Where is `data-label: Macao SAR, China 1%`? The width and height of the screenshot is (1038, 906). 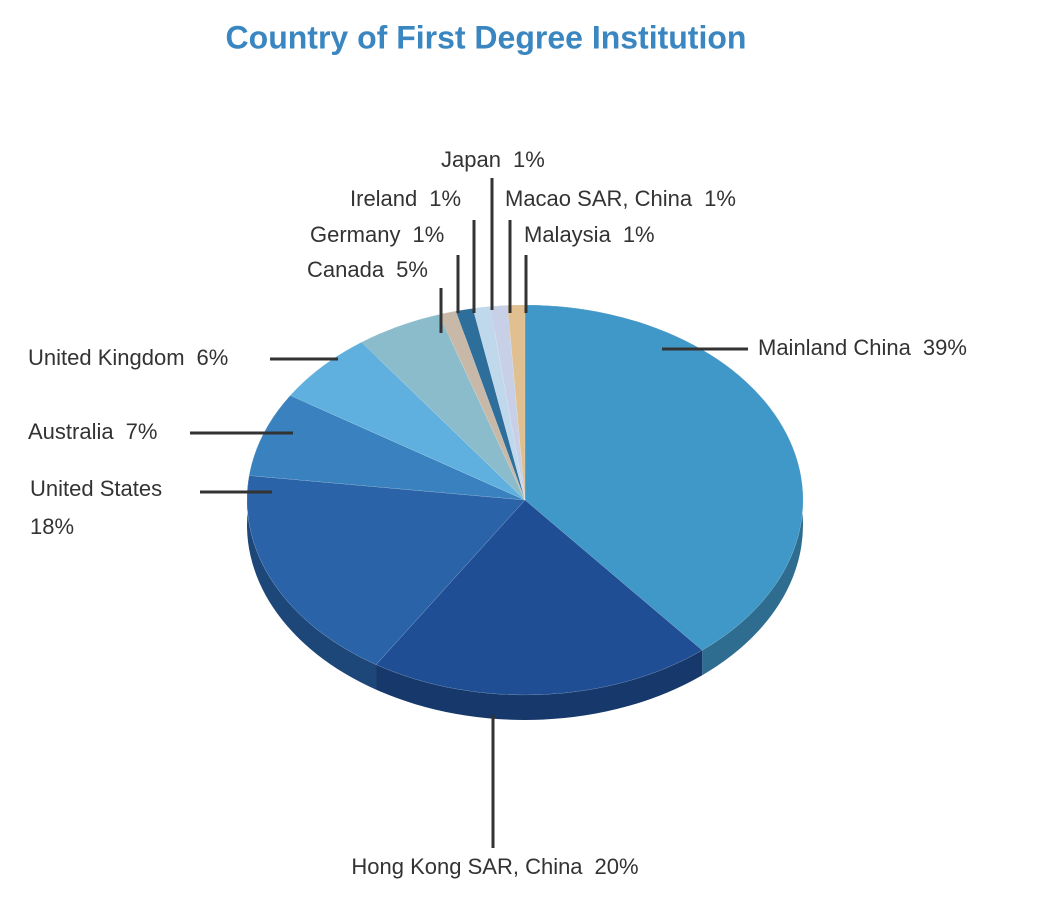
data-label: Macao SAR, China 1% is located at coordinates (620, 198).